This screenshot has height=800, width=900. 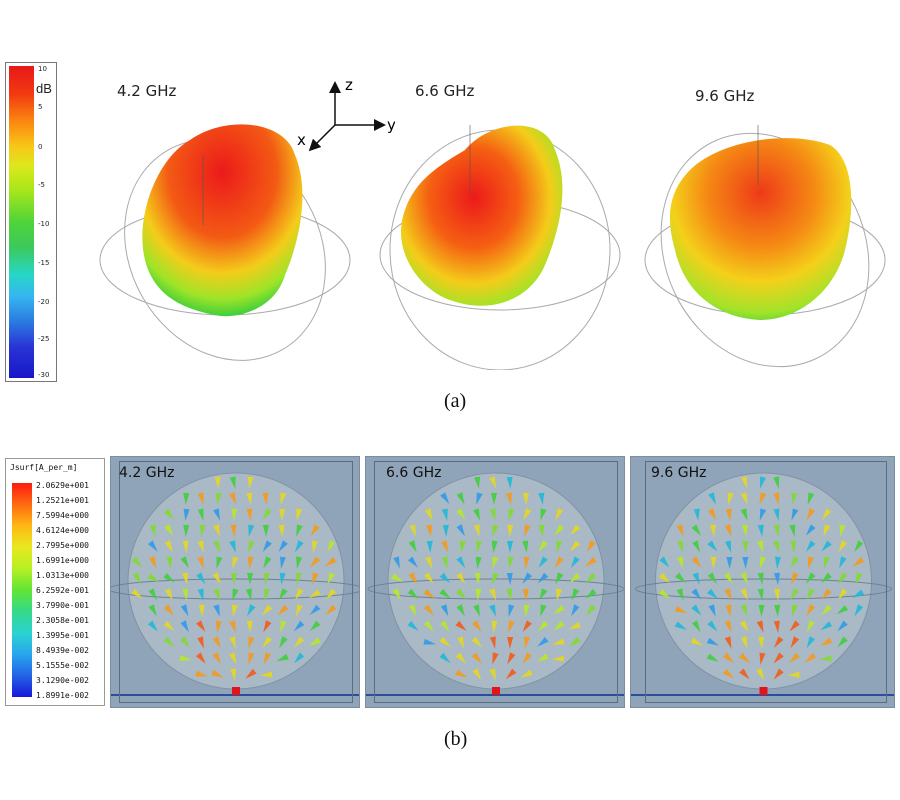 What do you see at coordinates (236, 691) in the screenshot?
I see `feed-point` at bounding box center [236, 691].